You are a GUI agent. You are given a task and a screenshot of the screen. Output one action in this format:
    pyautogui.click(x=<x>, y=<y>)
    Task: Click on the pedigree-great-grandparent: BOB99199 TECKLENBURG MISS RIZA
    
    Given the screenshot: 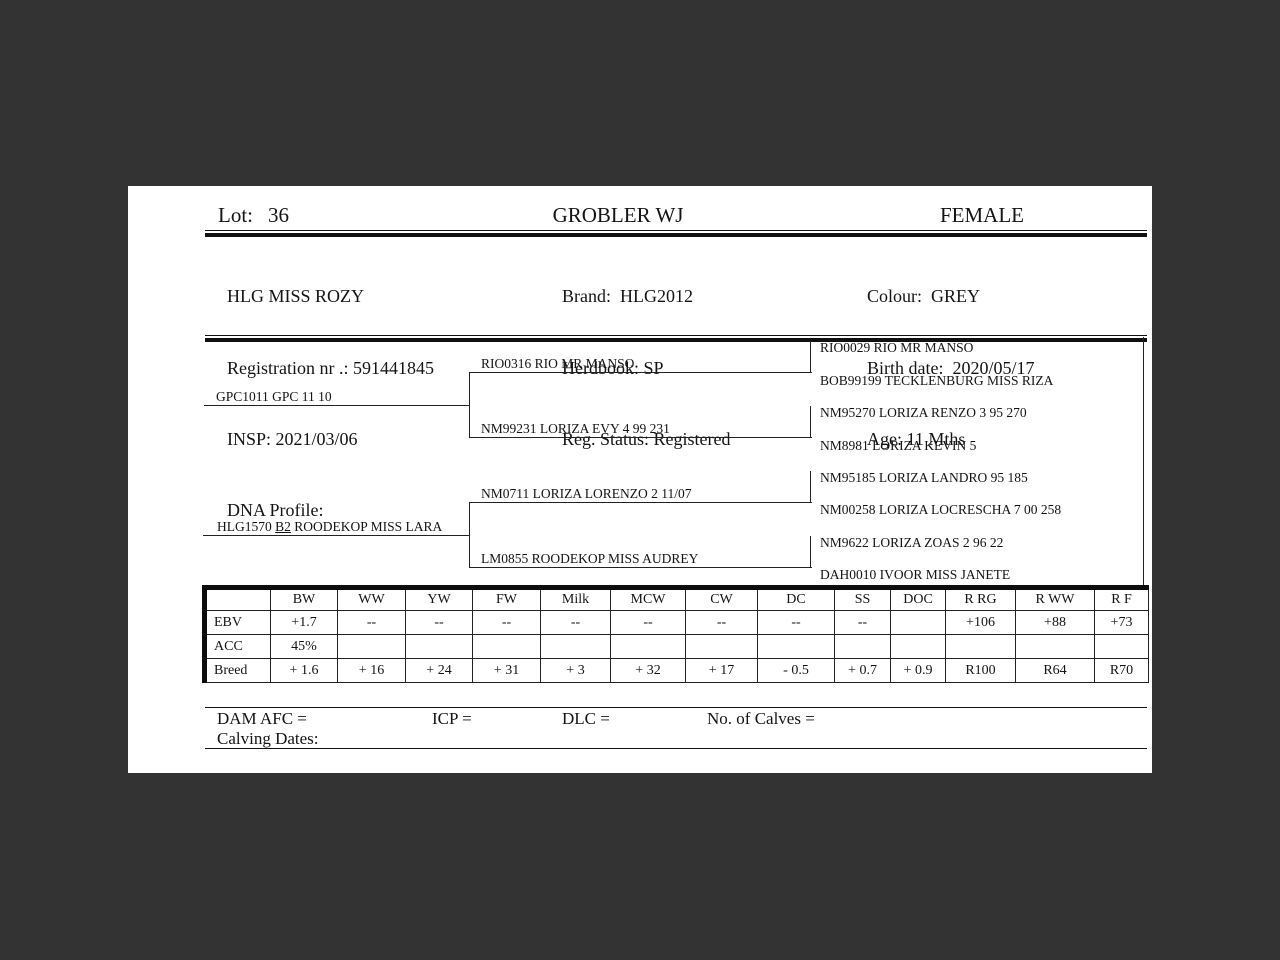 What is the action you would take?
    pyautogui.click(x=937, y=380)
    